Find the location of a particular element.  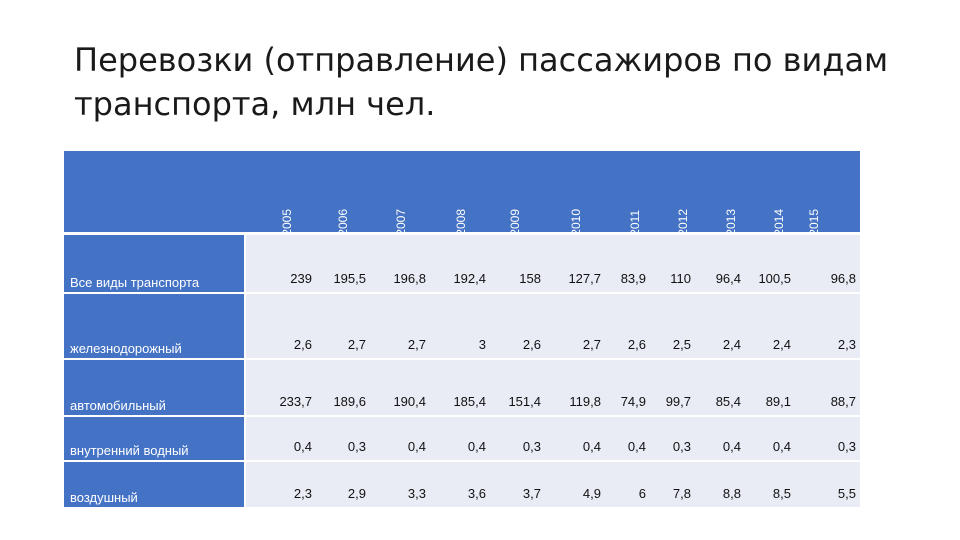

year-header-2010: 2010 is located at coordinates (576, 193).